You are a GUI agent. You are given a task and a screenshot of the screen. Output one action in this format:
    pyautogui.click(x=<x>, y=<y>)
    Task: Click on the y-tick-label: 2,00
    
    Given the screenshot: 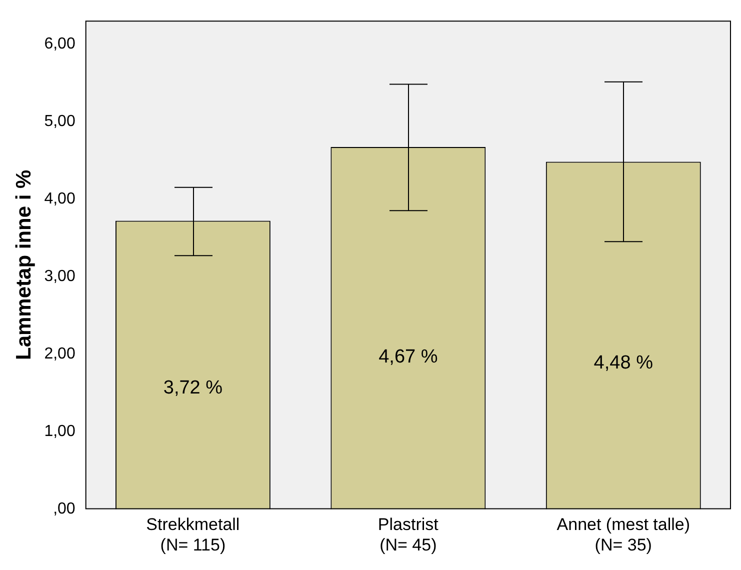 What is the action you would take?
    pyautogui.click(x=60, y=353)
    